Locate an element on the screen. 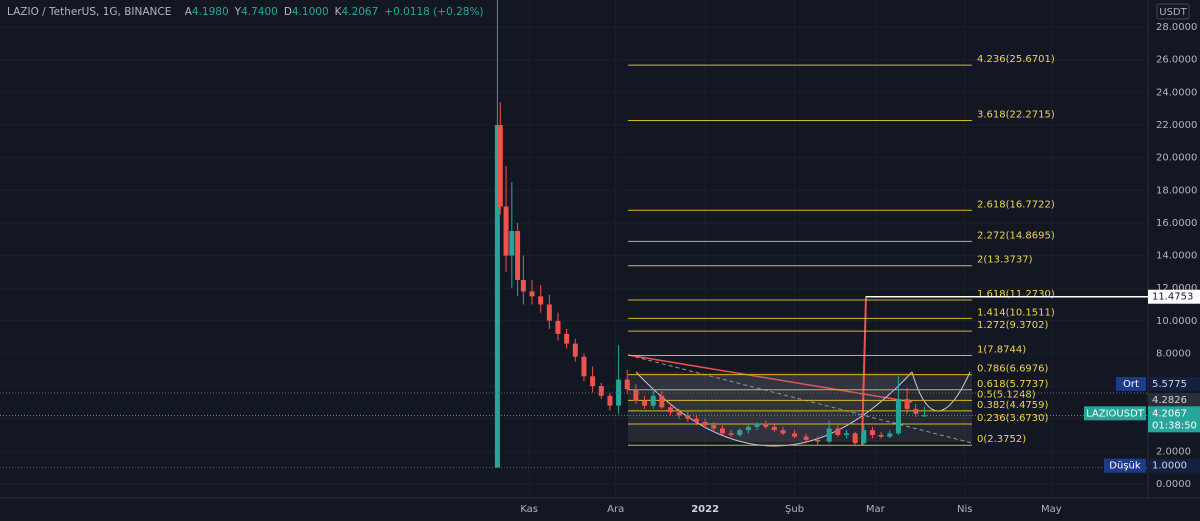 Image resolution: width=1200 pixels, height=521 pixels. range-box is located at coordinates (800, 408).